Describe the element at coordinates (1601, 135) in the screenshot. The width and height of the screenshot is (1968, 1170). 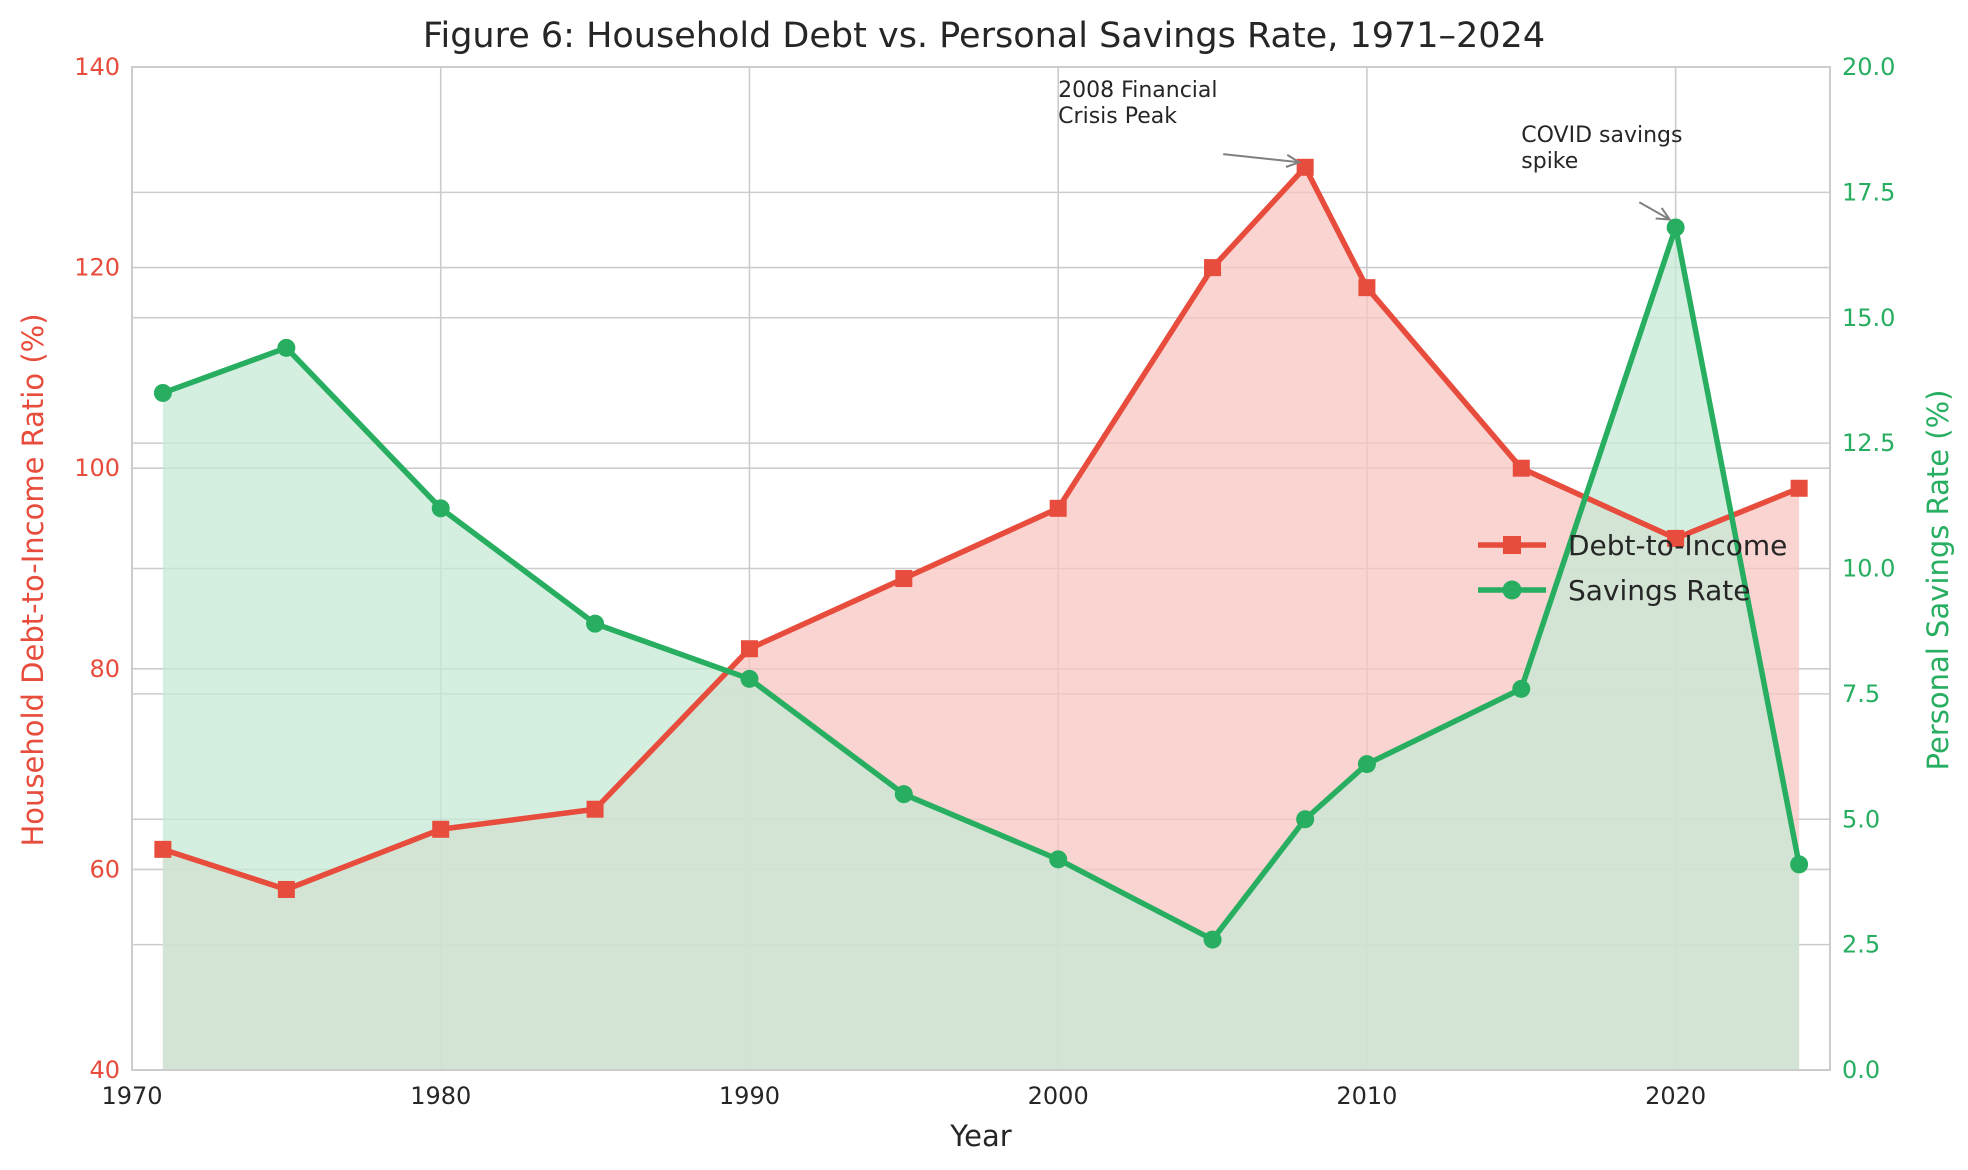
I see `annotation-text: COVID savings` at that location.